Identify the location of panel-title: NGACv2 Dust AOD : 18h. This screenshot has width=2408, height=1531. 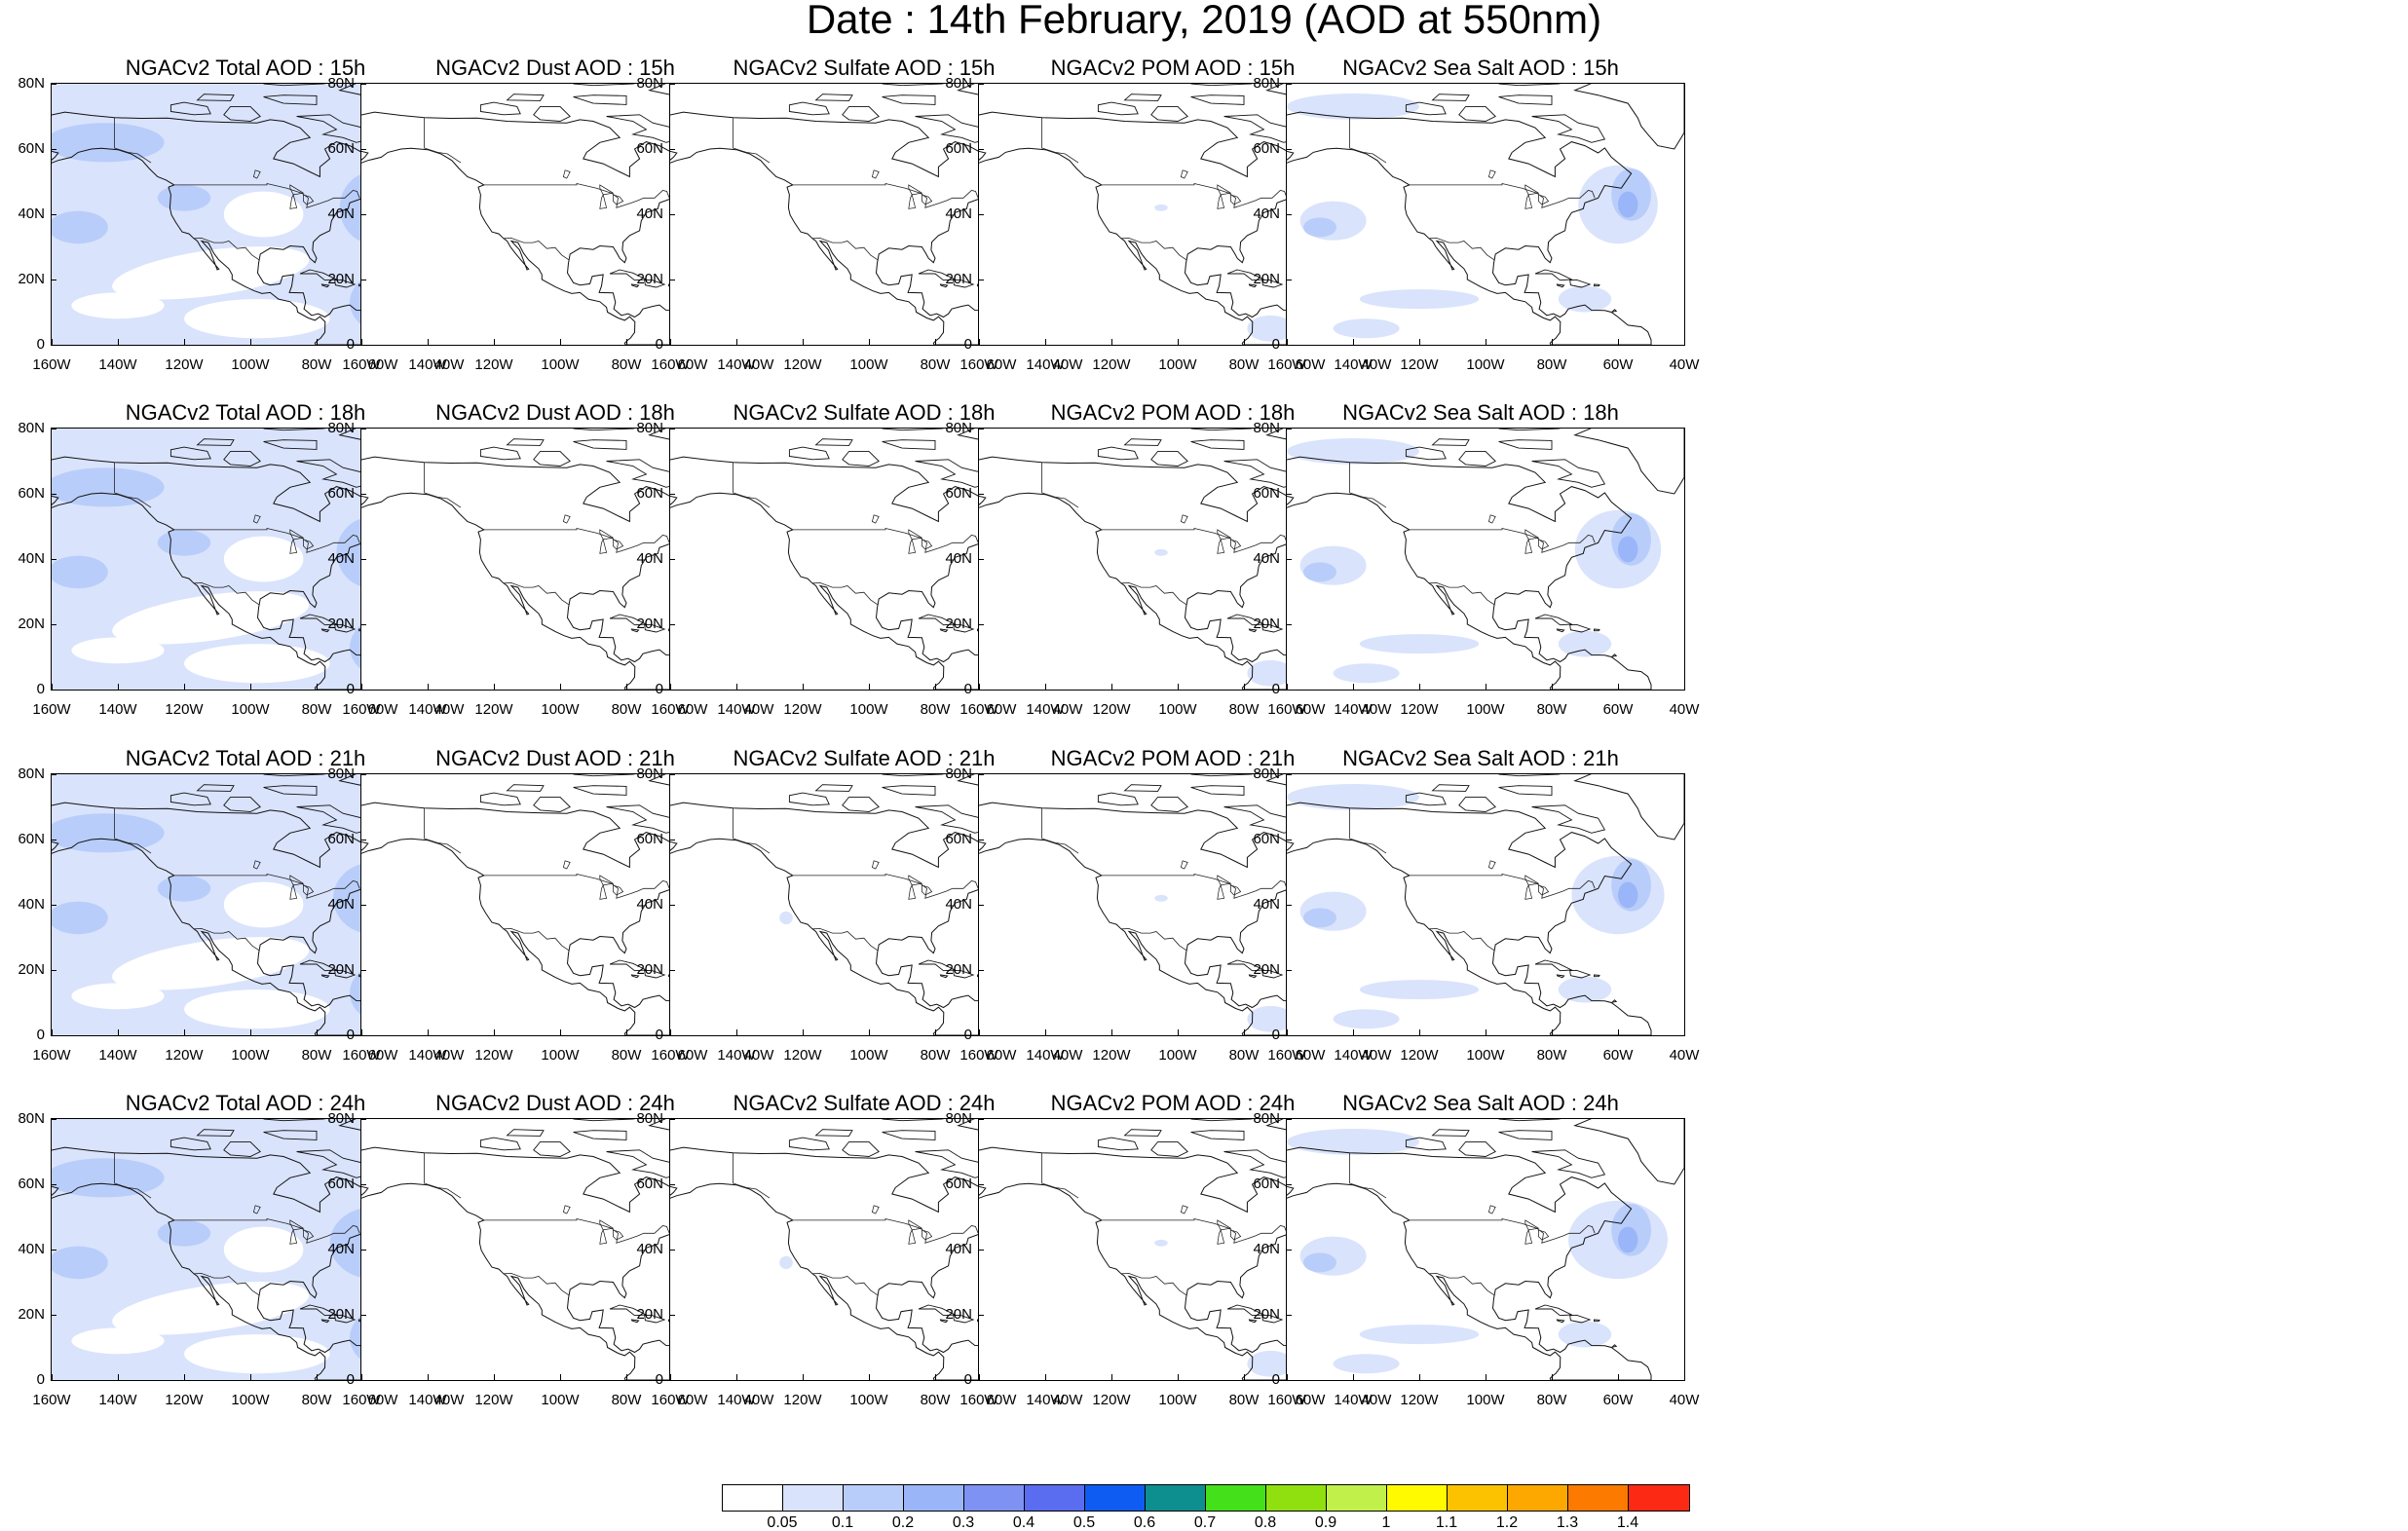
(555, 412).